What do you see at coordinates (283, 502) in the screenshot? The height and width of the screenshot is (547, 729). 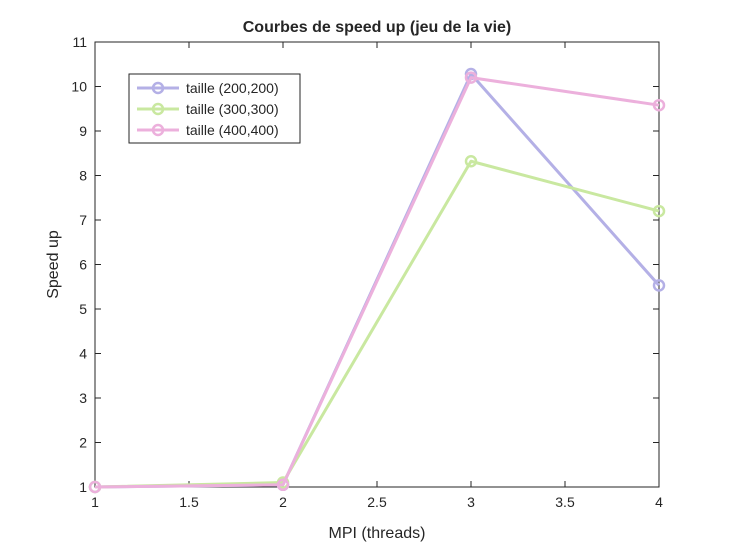 I see `x-tick-label: 2` at bounding box center [283, 502].